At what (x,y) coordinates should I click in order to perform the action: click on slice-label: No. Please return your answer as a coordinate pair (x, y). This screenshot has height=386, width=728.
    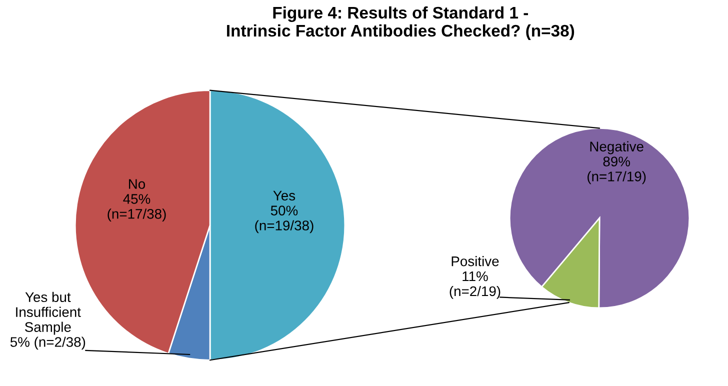
    Looking at the image, I should click on (137, 184).